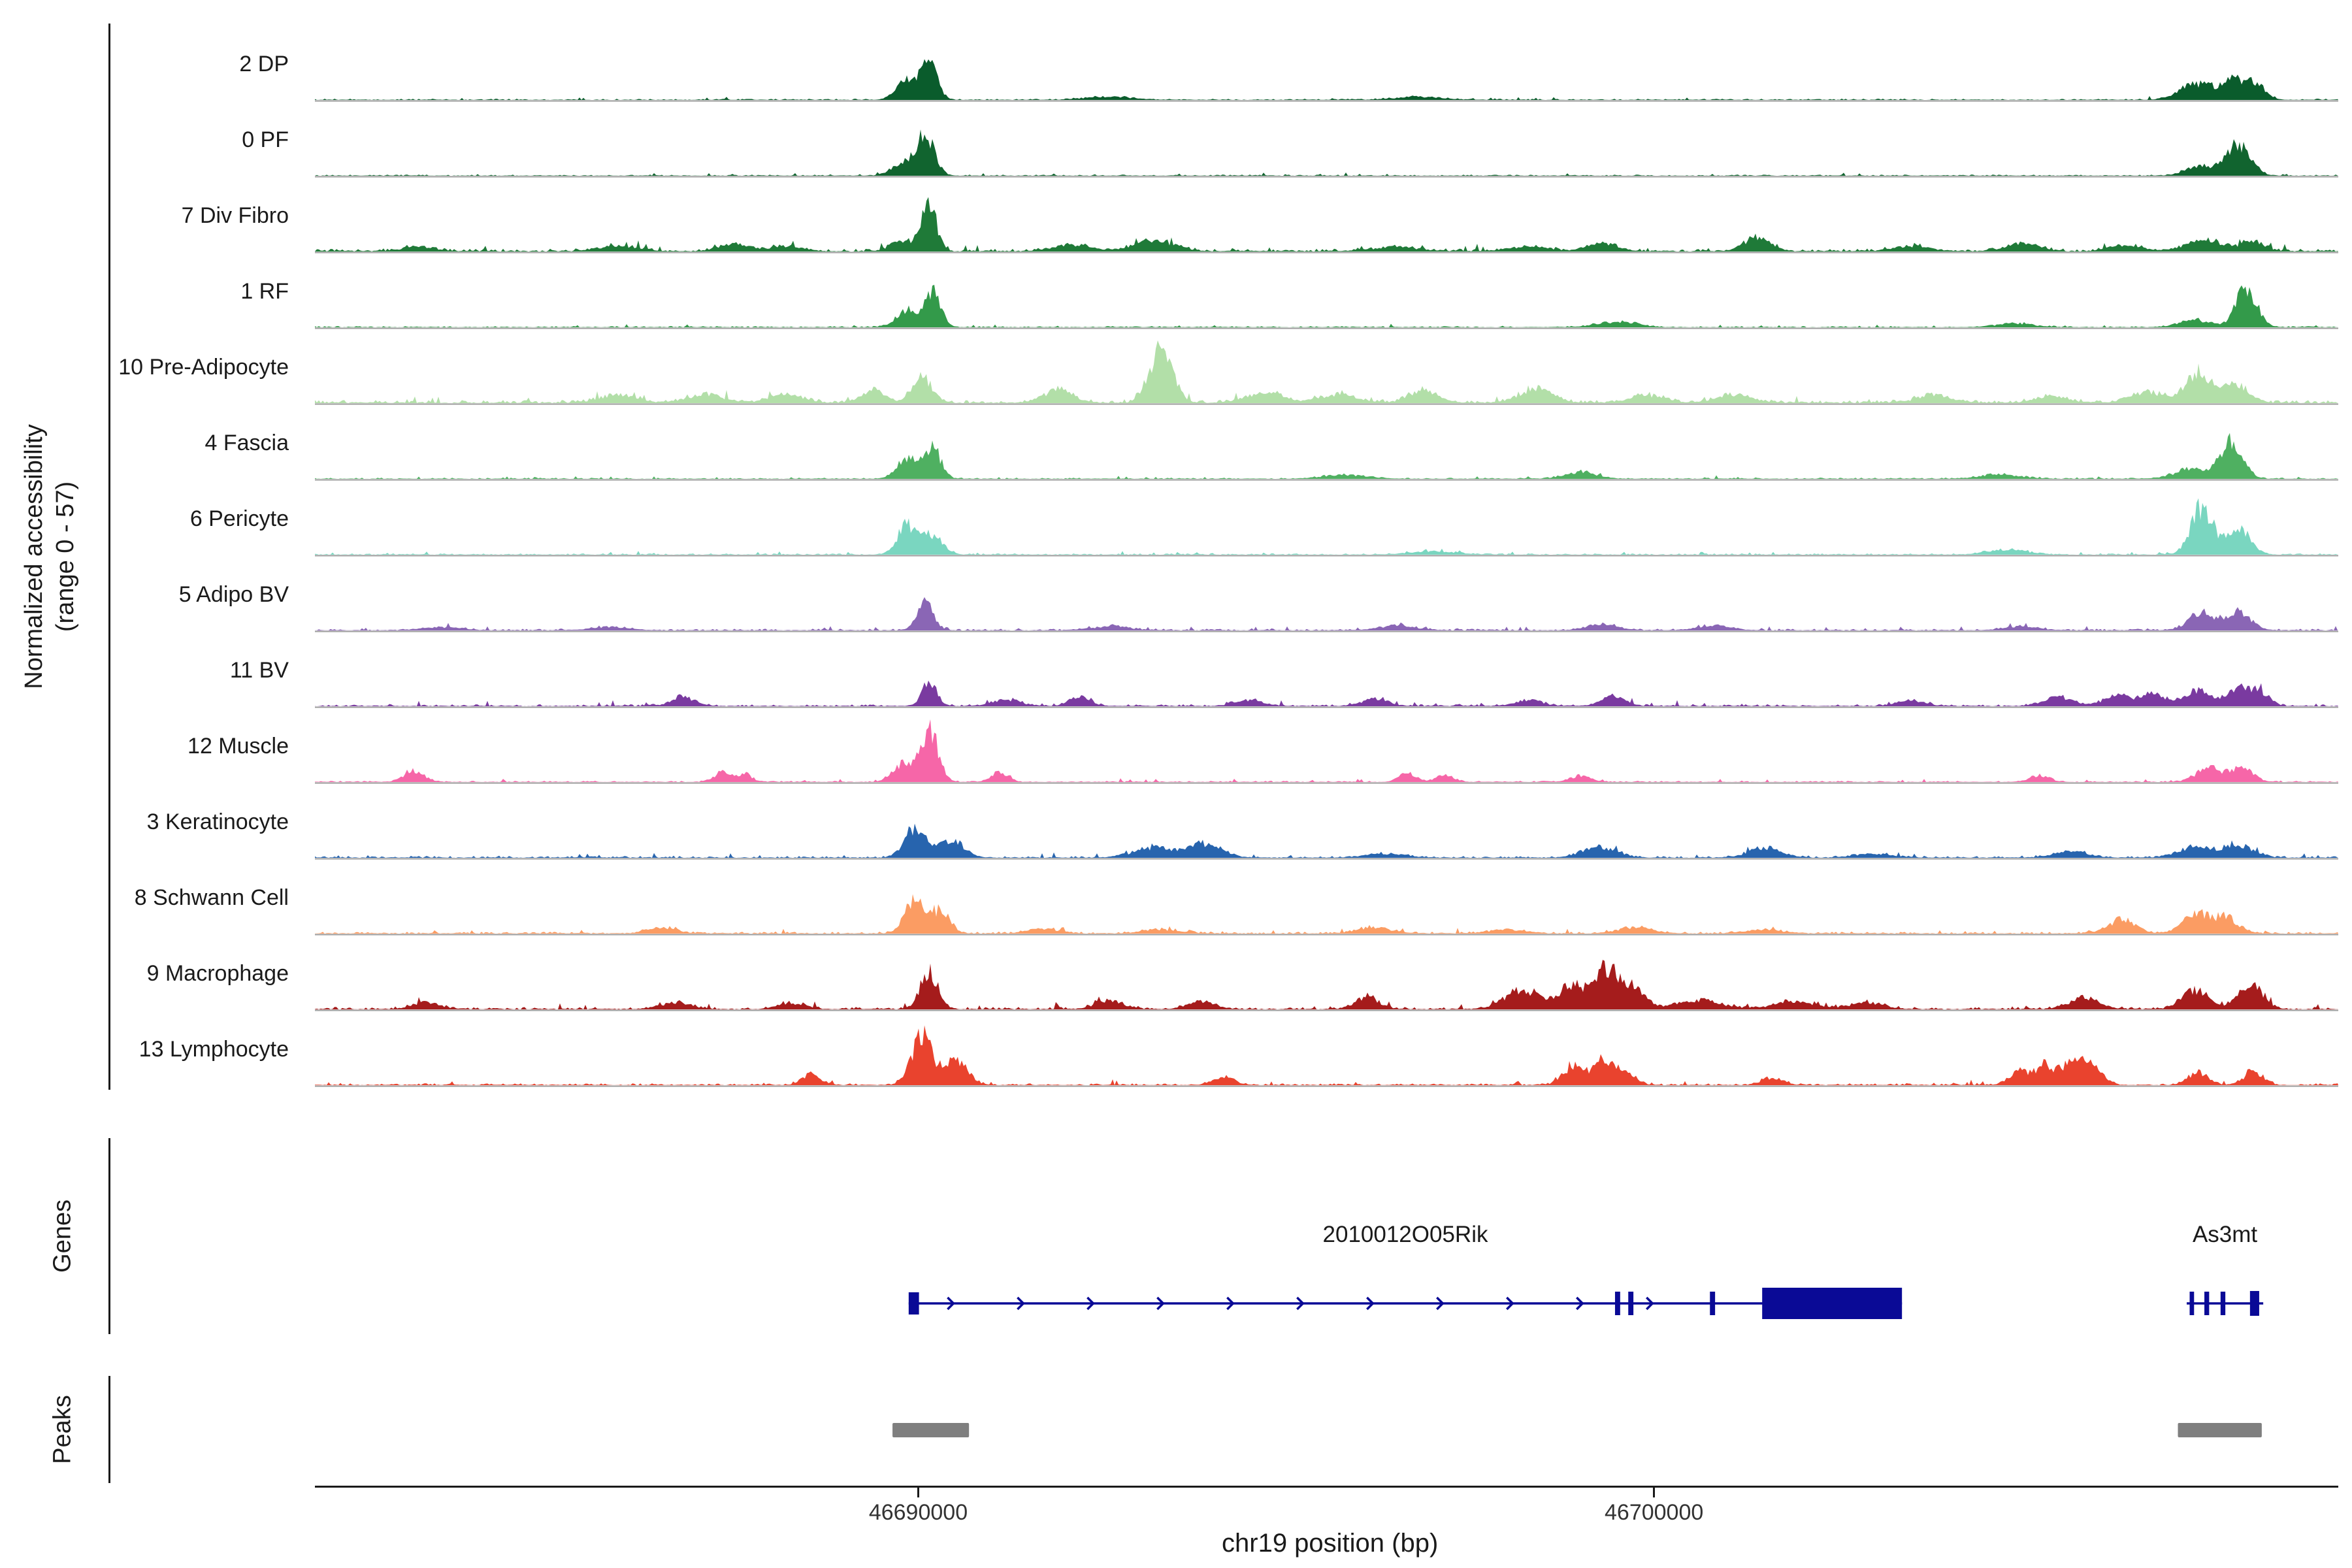 Image resolution: width=2352 pixels, height=1568 pixels. Describe the element at coordinates (109, 1429) in the screenshot. I see `peaks-axis-line` at that location.